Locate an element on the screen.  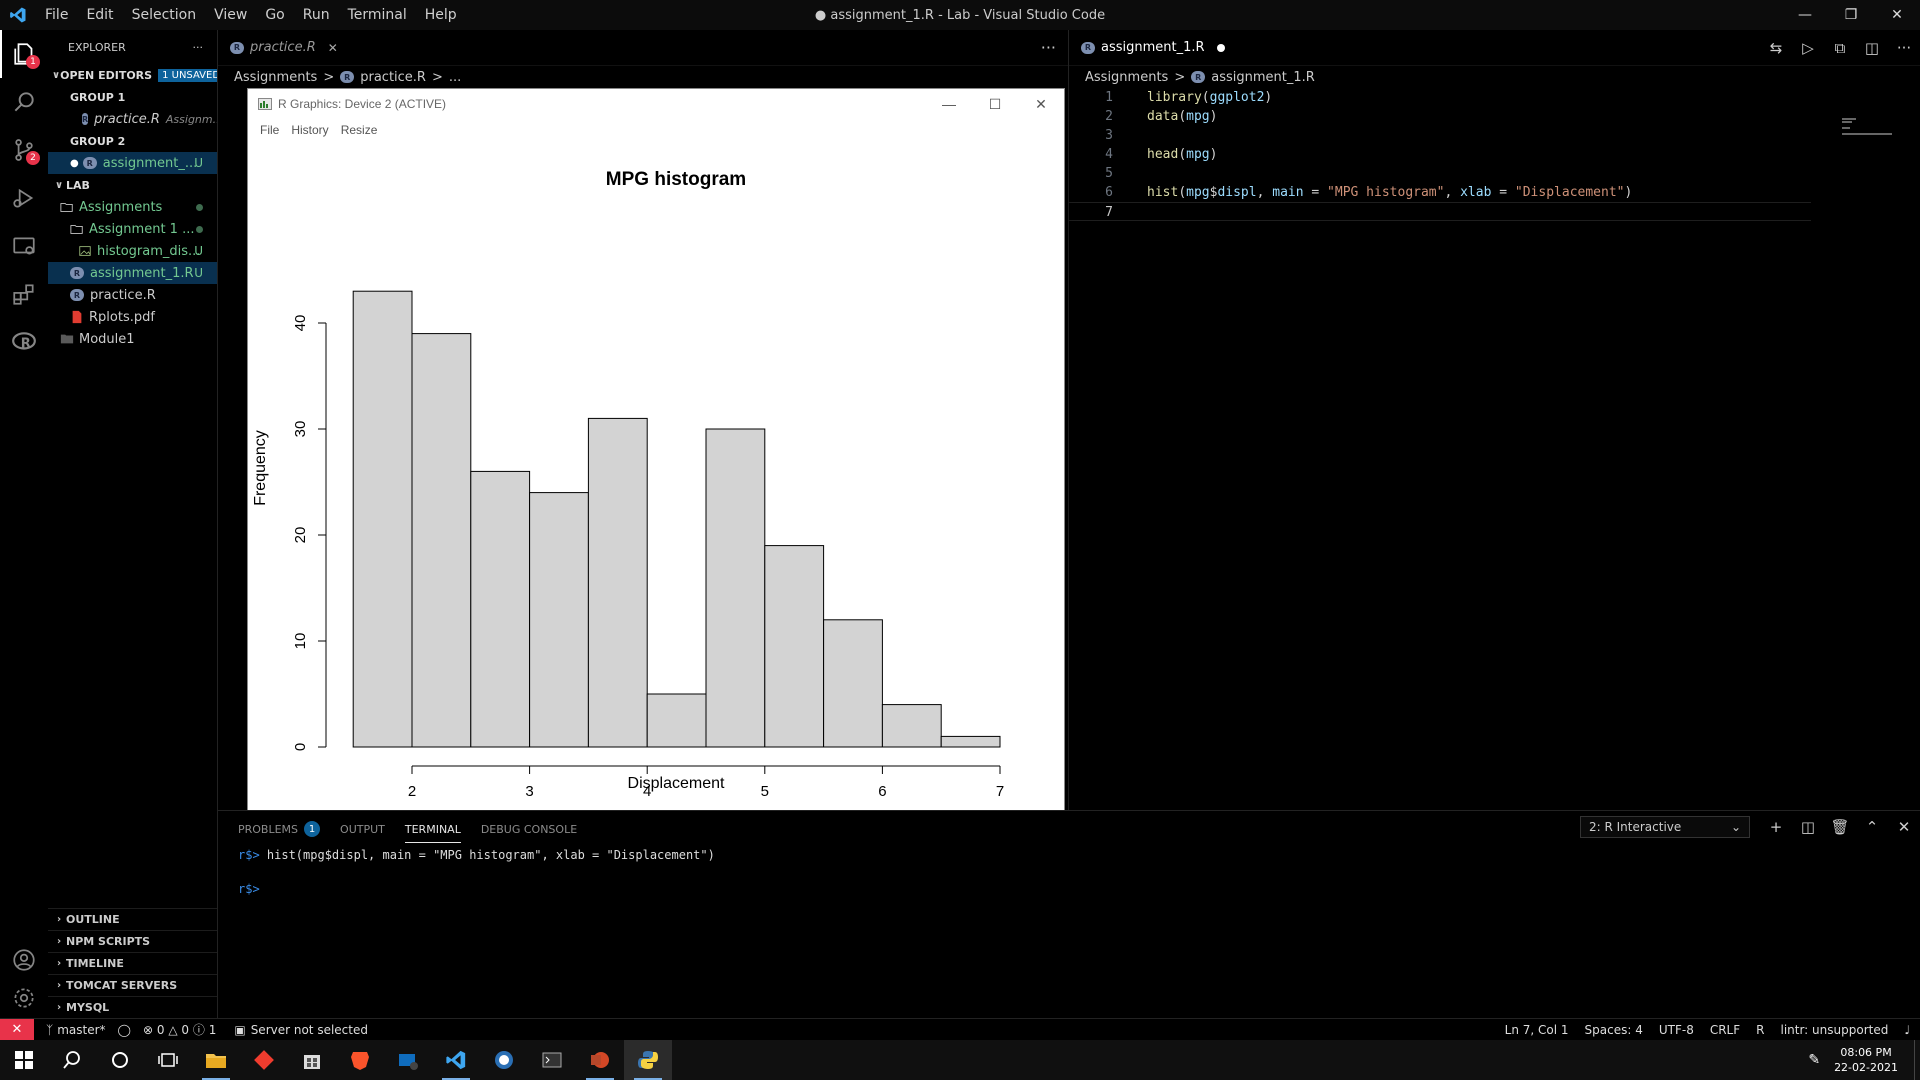
tab-problems: PROBLEMS 1 is located at coordinates (279, 829).